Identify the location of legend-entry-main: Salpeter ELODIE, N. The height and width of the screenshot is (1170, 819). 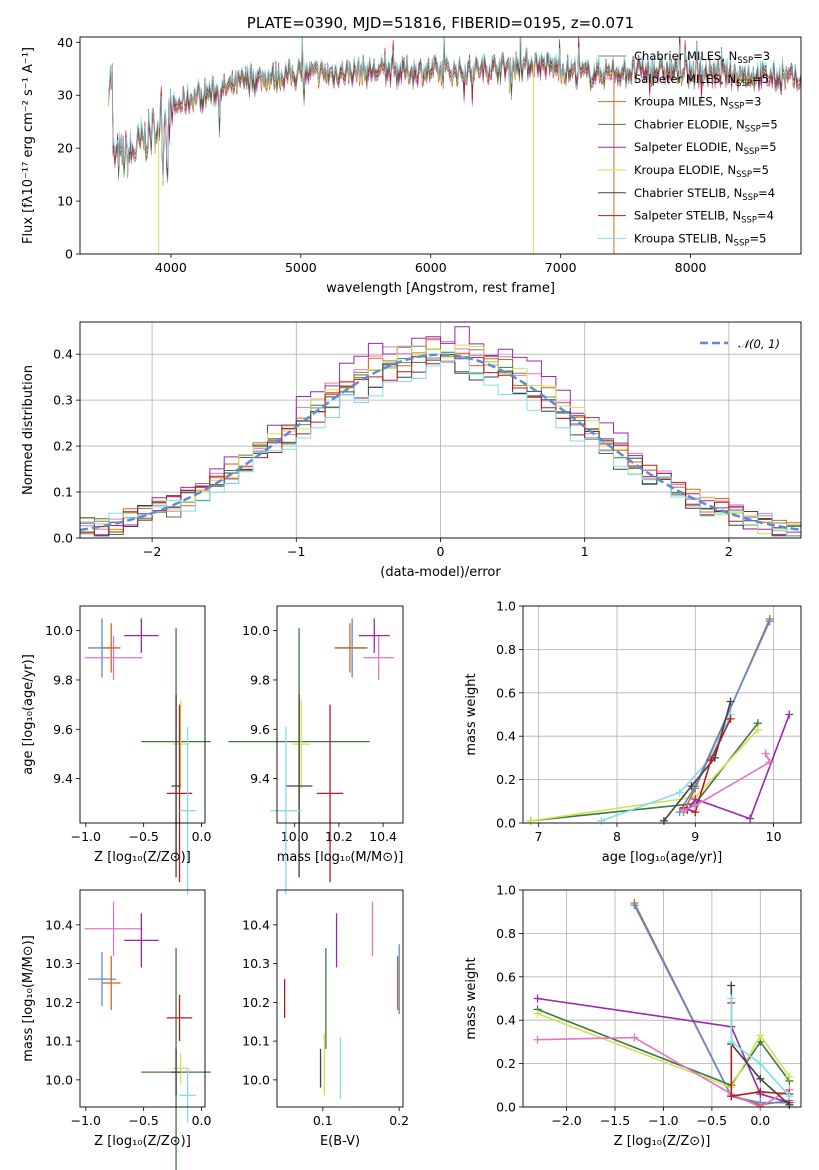
(689, 147).